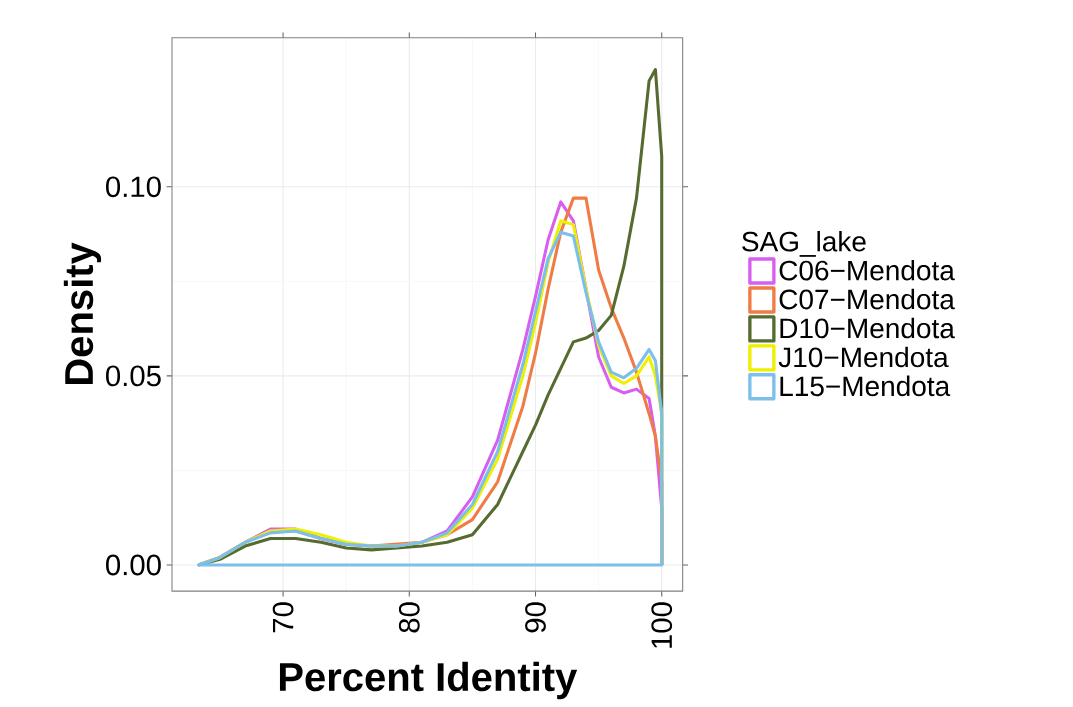 This screenshot has width=1073, height=707. What do you see at coordinates (804, 243) in the screenshot?
I see `legend-title: SAG_lake` at bounding box center [804, 243].